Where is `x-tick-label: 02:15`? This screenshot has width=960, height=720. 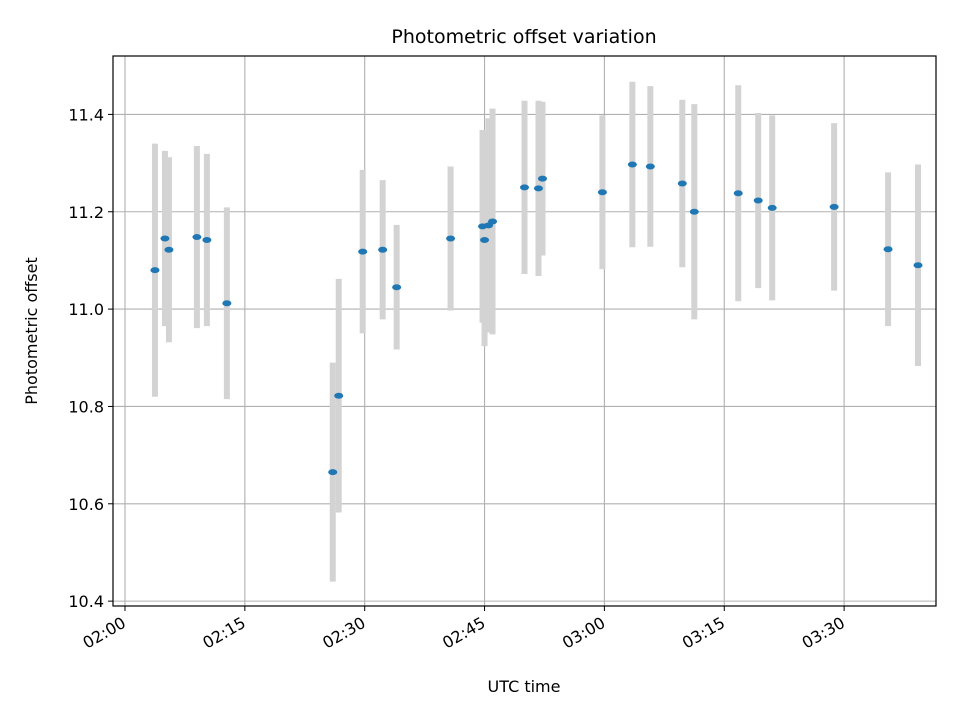 x-tick-label: 02:15 is located at coordinates (223, 633).